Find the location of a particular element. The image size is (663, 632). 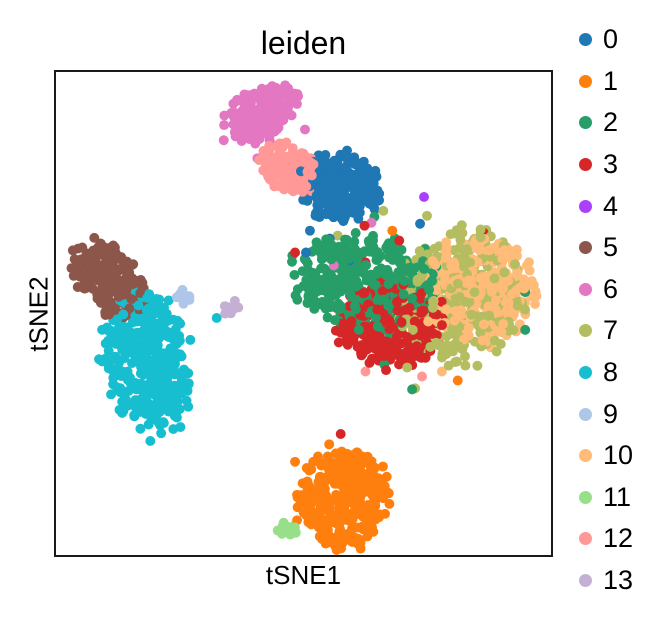

y-axis-label: tSNE2 is located at coordinates (38, 314).